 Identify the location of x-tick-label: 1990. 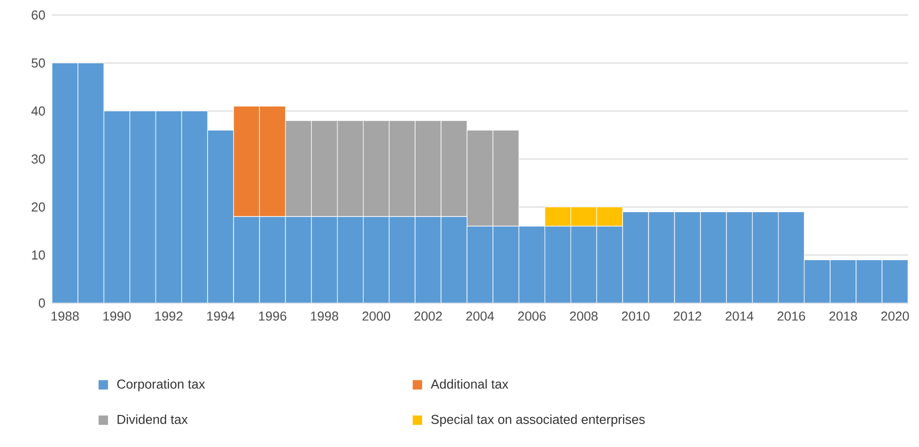
(117, 316).